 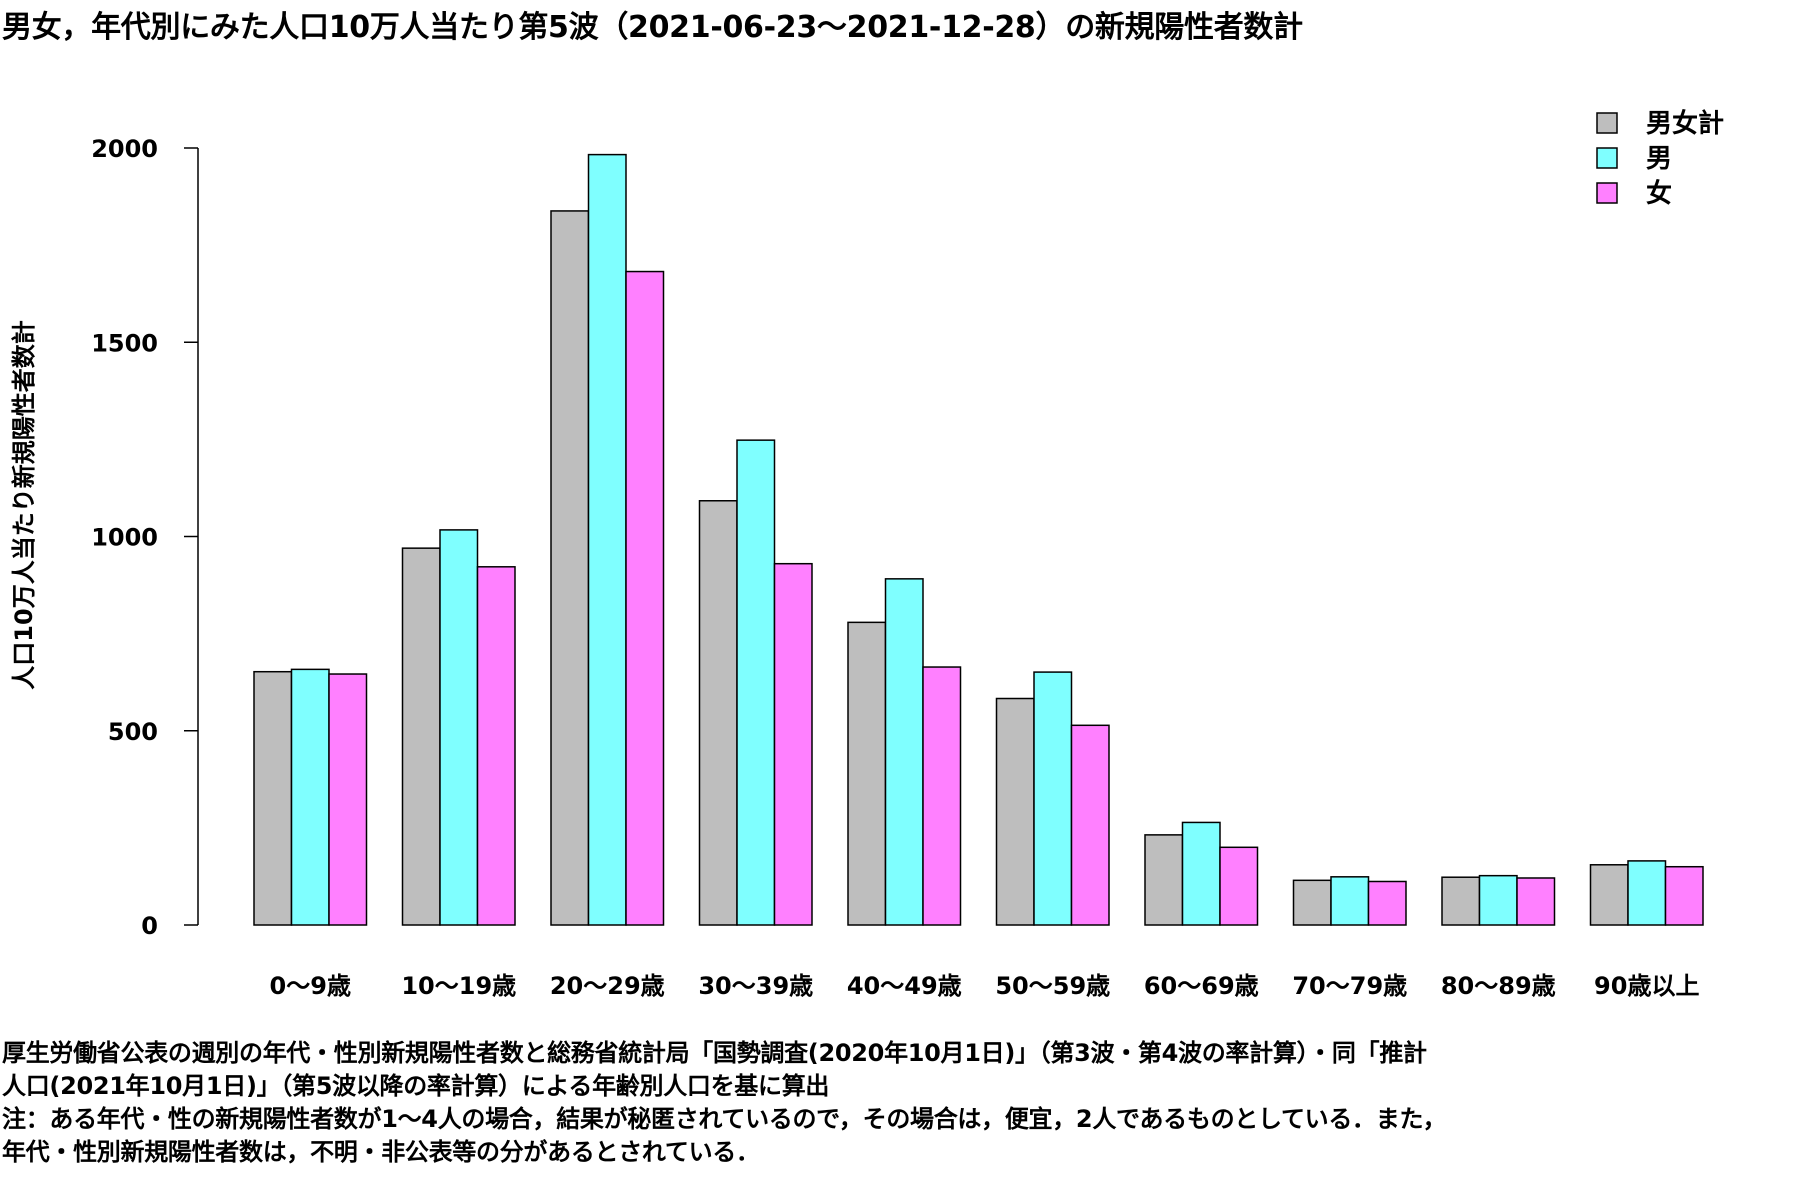 I want to click on bar-女-90歳以上, so click(x=1684, y=895).